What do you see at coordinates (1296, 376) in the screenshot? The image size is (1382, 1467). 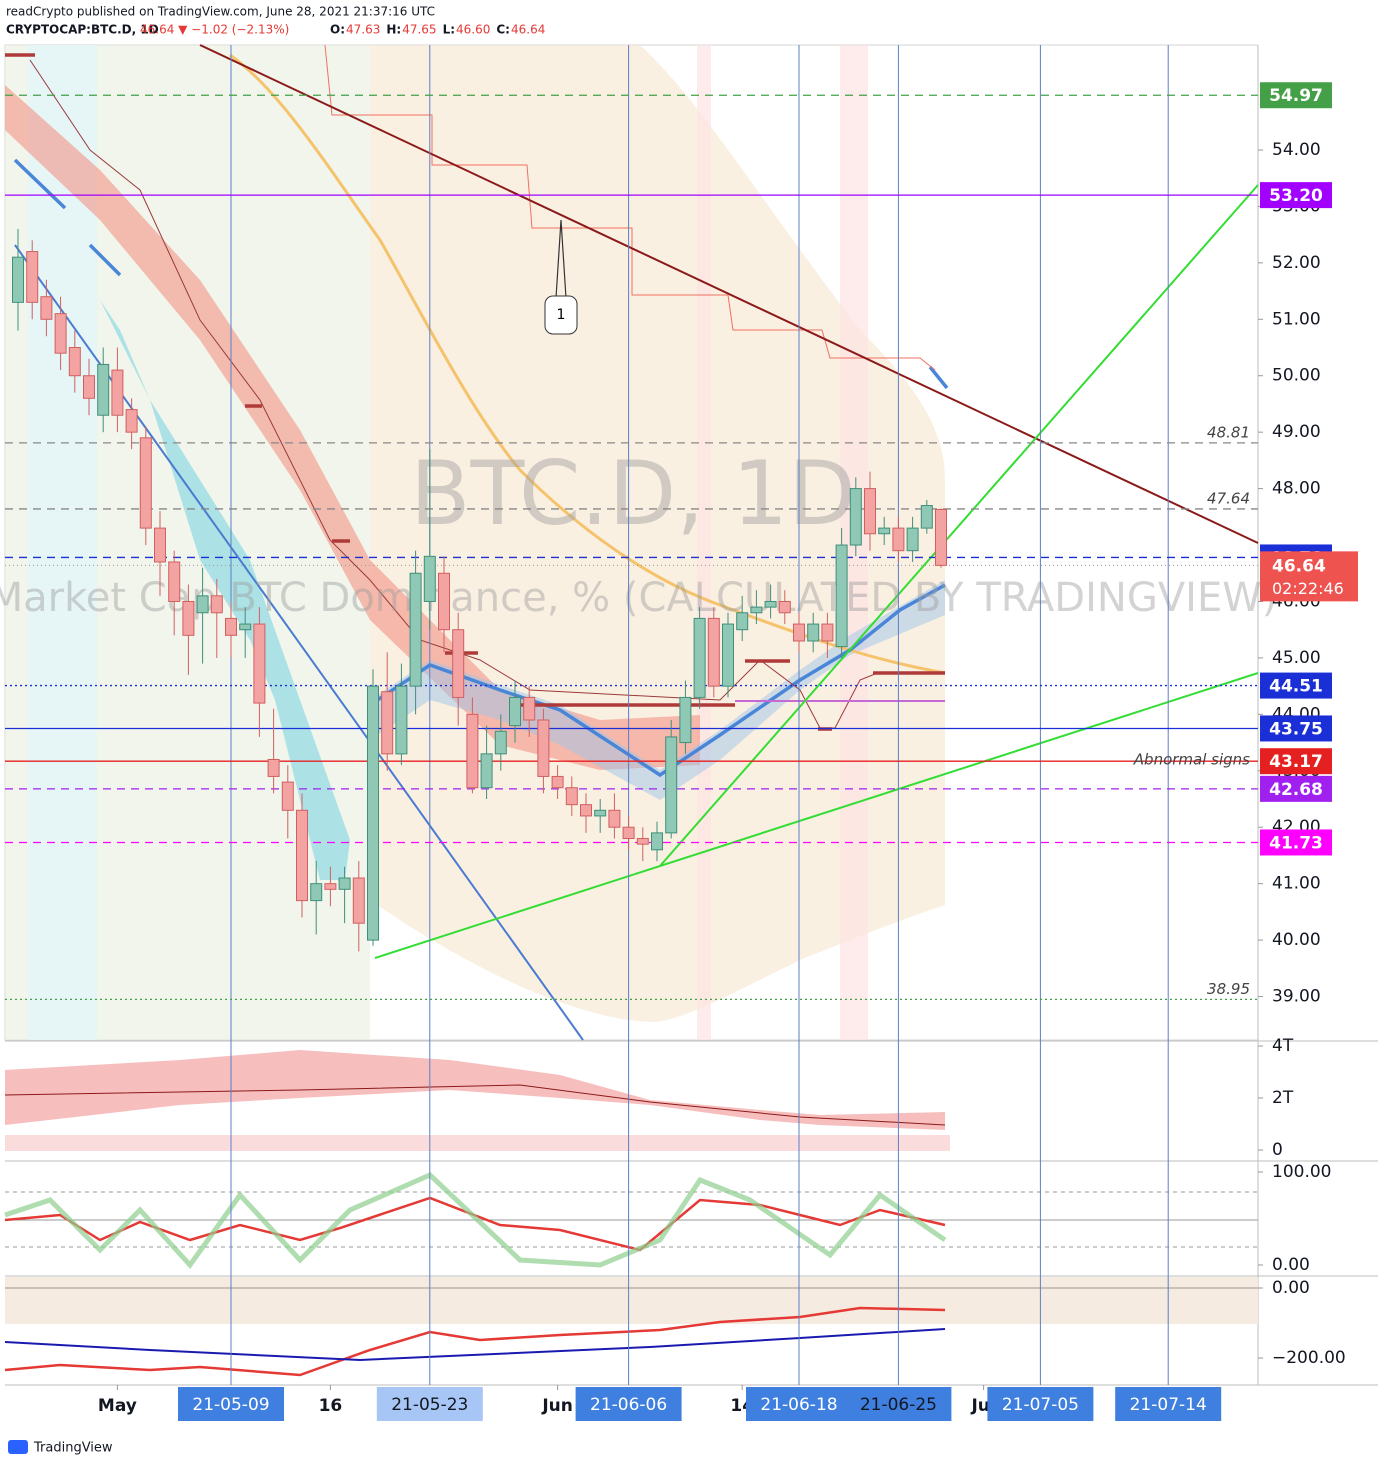 I see `y-tick-label: 50.00` at bounding box center [1296, 376].